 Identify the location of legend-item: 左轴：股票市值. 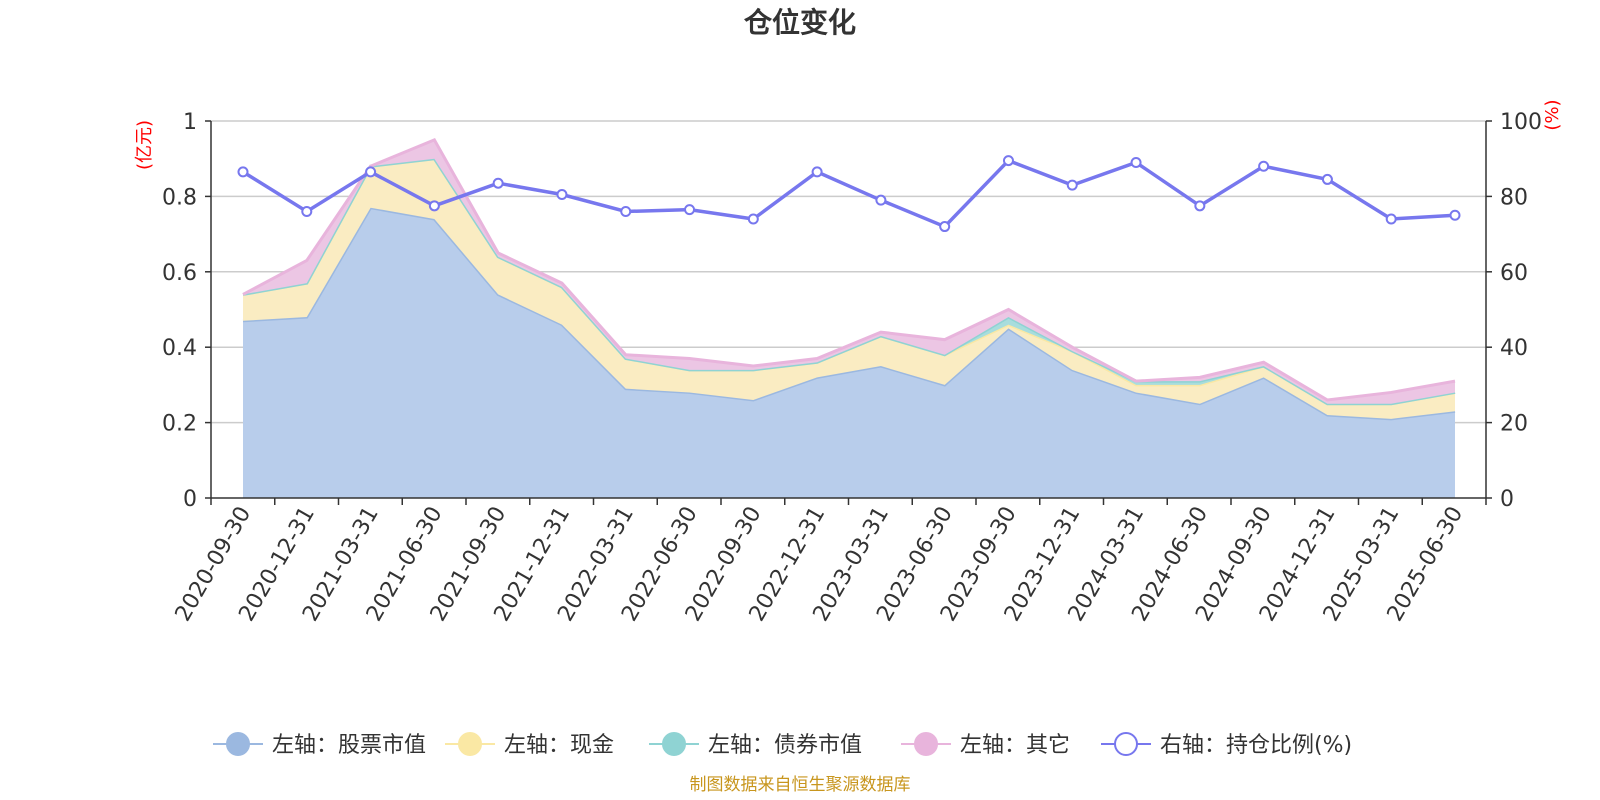
(319, 745).